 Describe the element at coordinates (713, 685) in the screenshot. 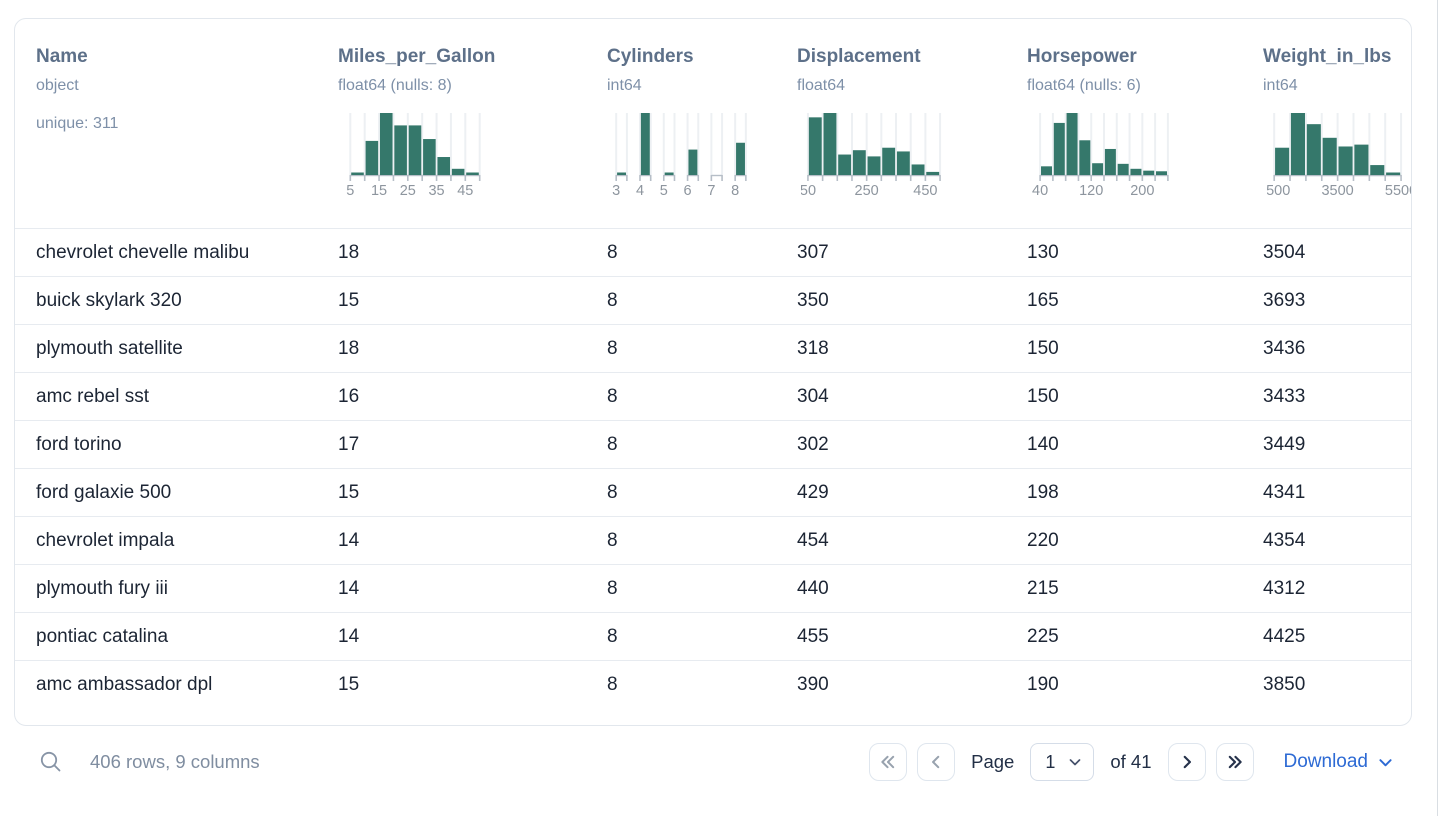

I see `table-row: amc ambassador dpl 15 8 390 190 3850` at that location.